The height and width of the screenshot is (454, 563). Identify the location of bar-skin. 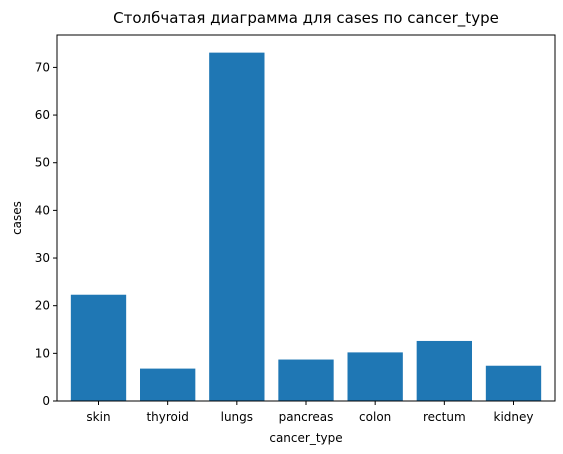
(98, 347).